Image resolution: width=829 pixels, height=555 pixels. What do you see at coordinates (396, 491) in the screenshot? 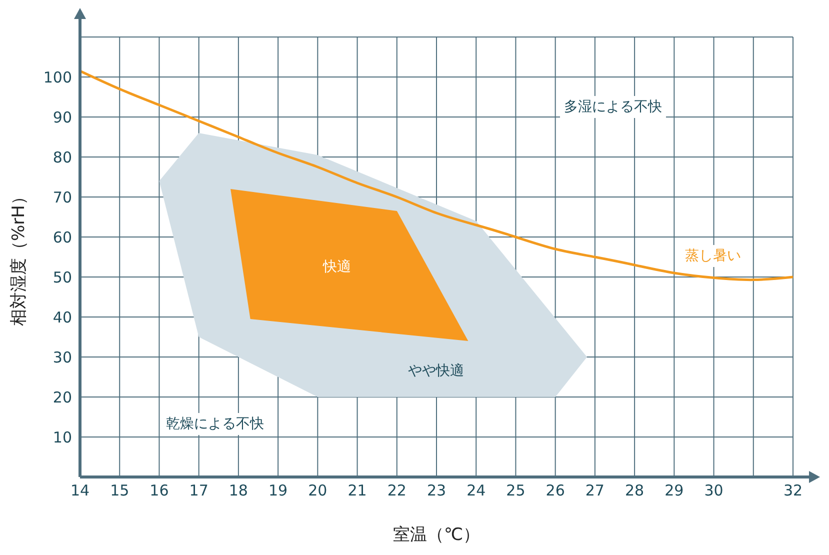
I see `x-tick-label: 22` at bounding box center [396, 491].